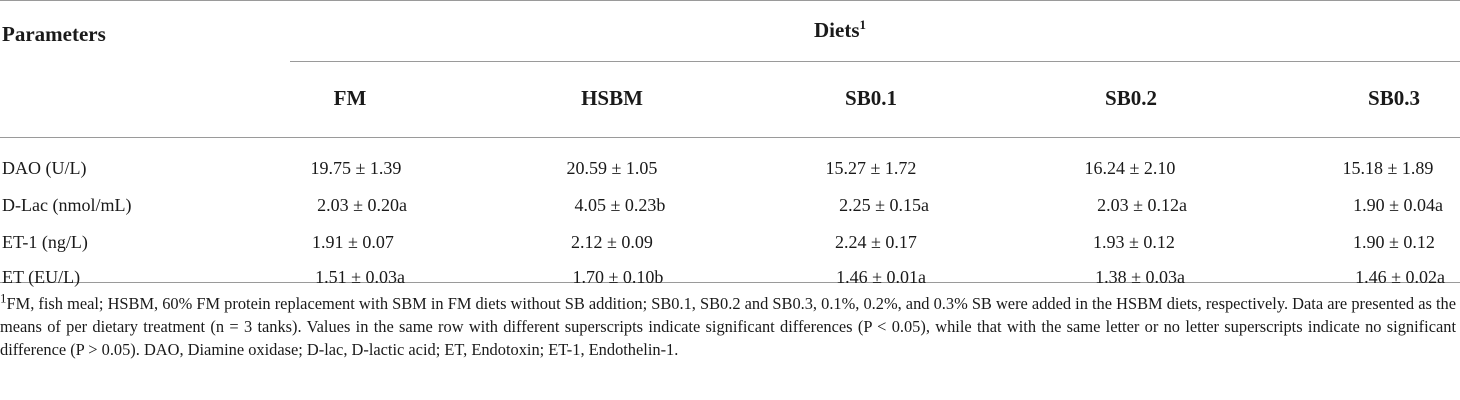 The width and height of the screenshot is (1460, 400). What do you see at coordinates (1140, 277) in the screenshot?
I see `table-cell: 1.38 ± 0.03a` at bounding box center [1140, 277].